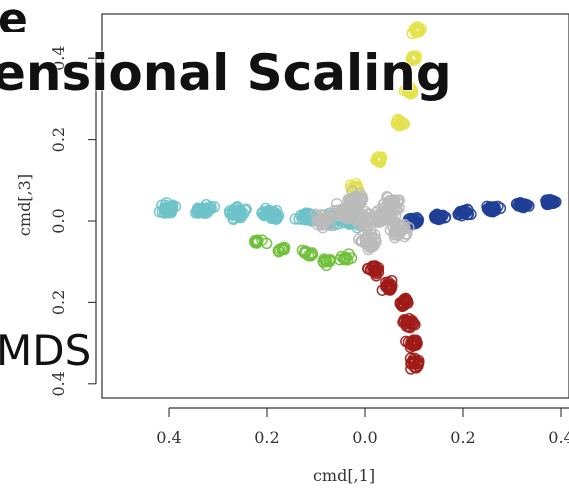 The image size is (569, 489). What do you see at coordinates (58, 220) in the screenshot?
I see `y-tick-label: 0.0` at bounding box center [58, 220].